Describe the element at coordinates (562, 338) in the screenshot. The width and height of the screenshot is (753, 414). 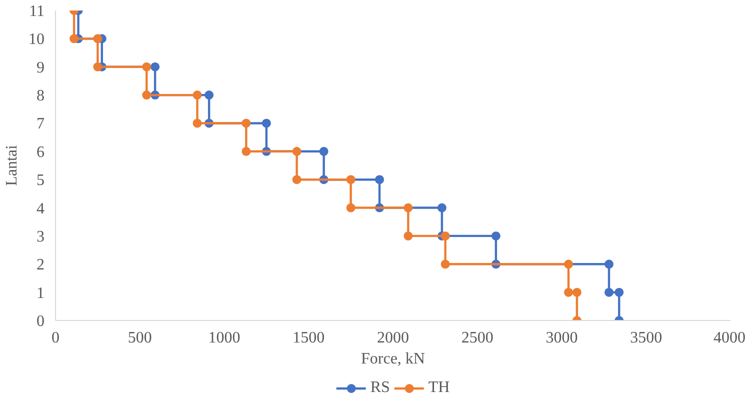
I see `x-tick-label: 3000` at that location.